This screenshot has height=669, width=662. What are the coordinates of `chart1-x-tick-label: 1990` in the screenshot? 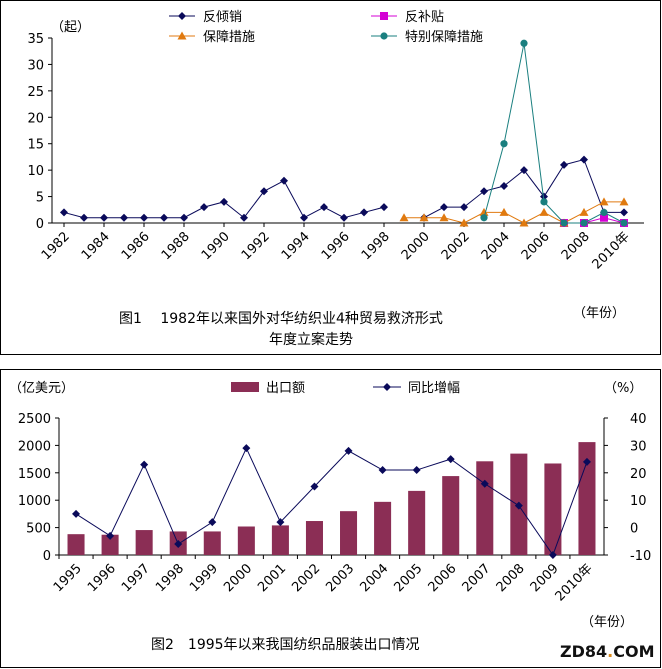 It's located at (216, 246).